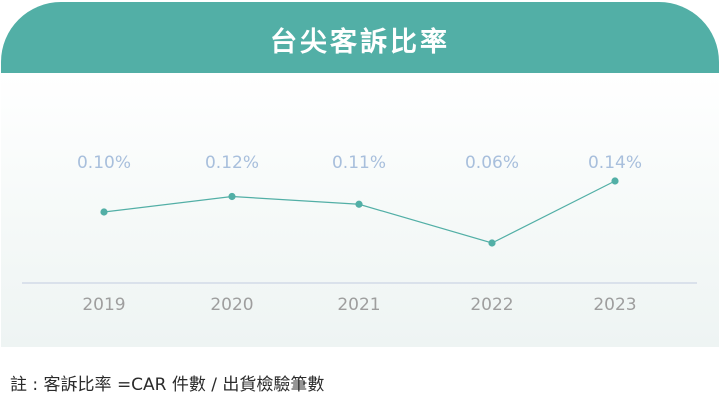 The image size is (720, 400). What do you see at coordinates (232, 163) in the screenshot?
I see `data-label: 0.12%` at bounding box center [232, 163].